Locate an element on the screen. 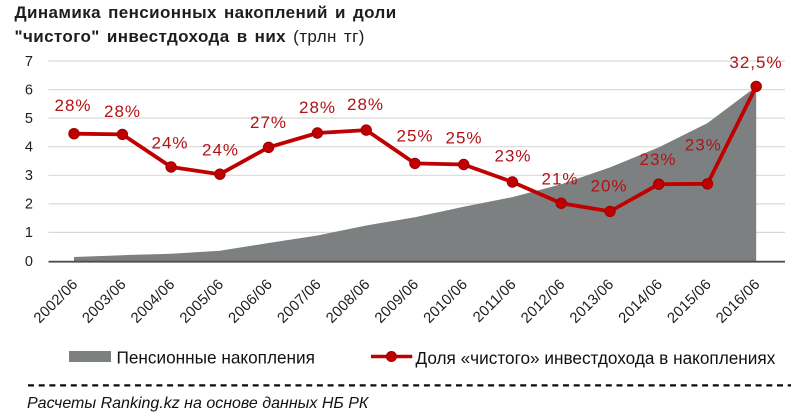 This screenshot has width=800, height=419. svg-text: 0 is located at coordinates (29, 262).